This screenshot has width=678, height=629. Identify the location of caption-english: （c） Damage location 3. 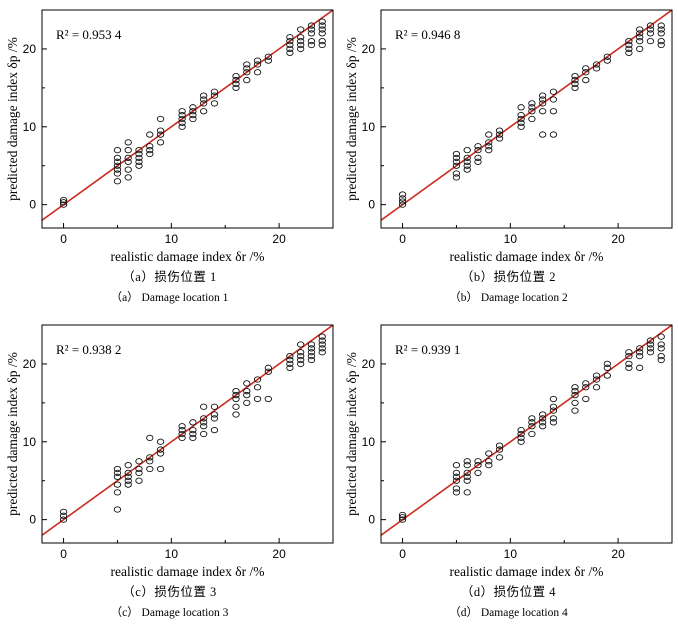
(169, 613).